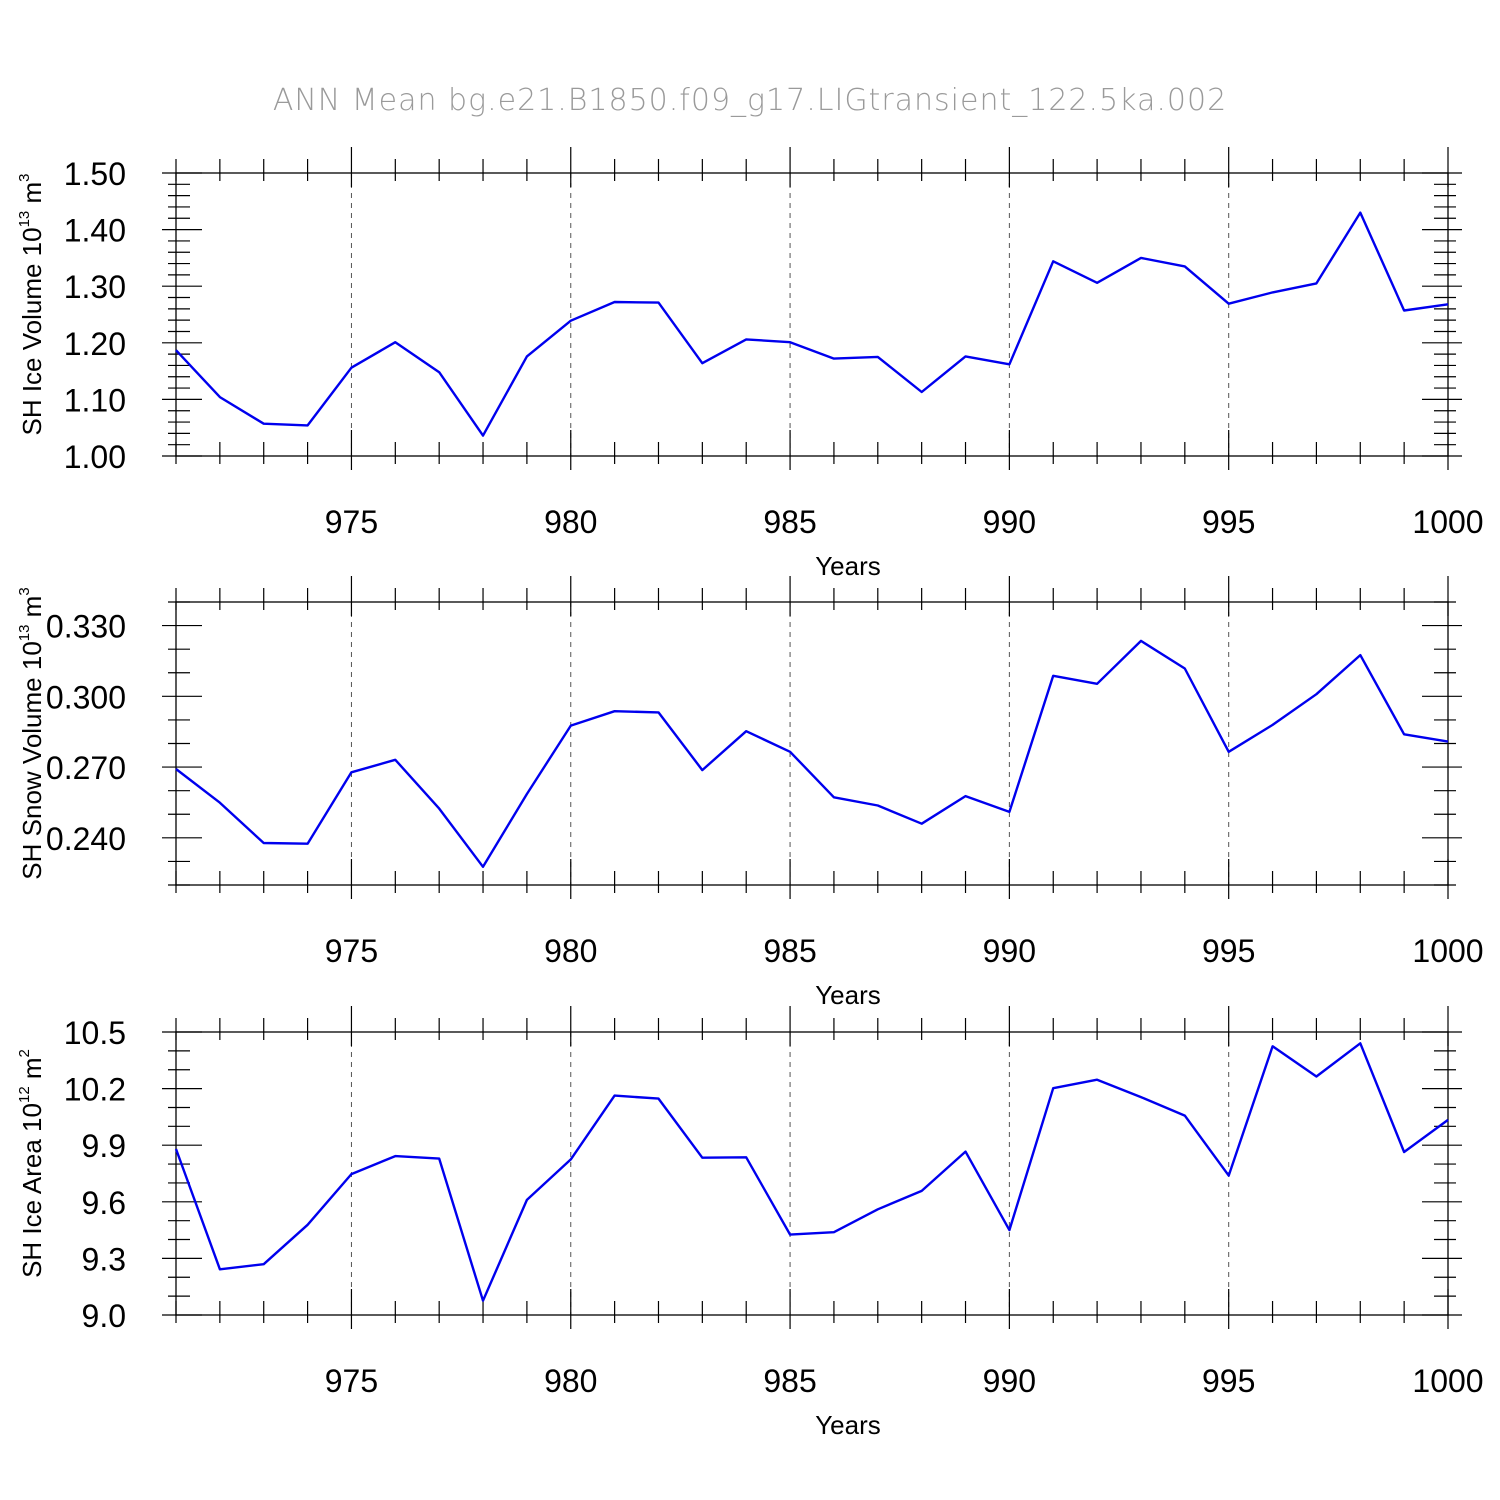  Describe the element at coordinates (95, 1033) in the screenshot. I see `y-tick-label: 10.5` at that location.